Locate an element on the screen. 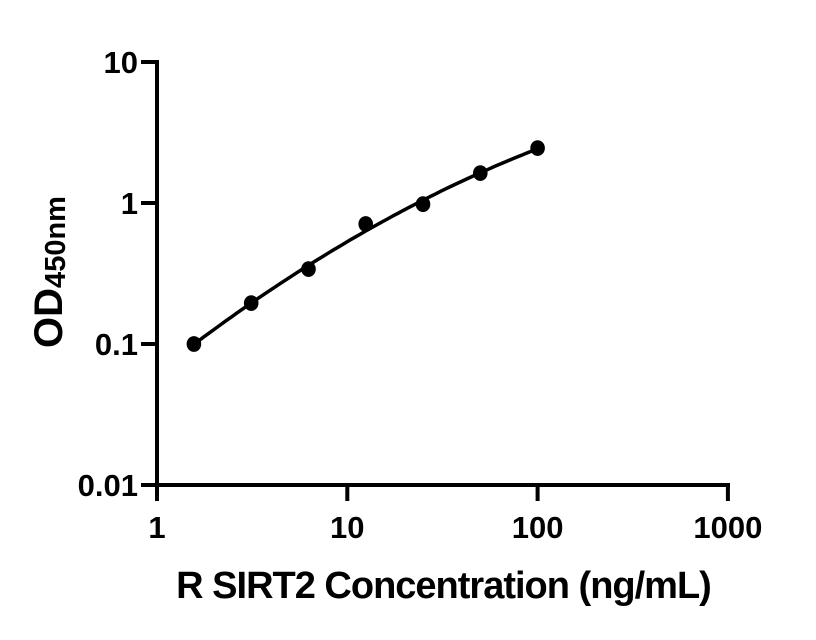 Image resolution: width=816 pixels, height=640 pixels. x-tick-label: 100 is located at coordinates (538, 527).